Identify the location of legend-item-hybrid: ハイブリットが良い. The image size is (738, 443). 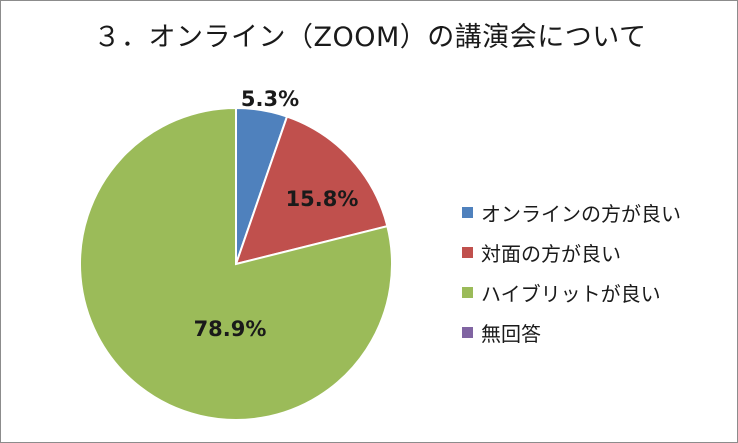
(571, 292).